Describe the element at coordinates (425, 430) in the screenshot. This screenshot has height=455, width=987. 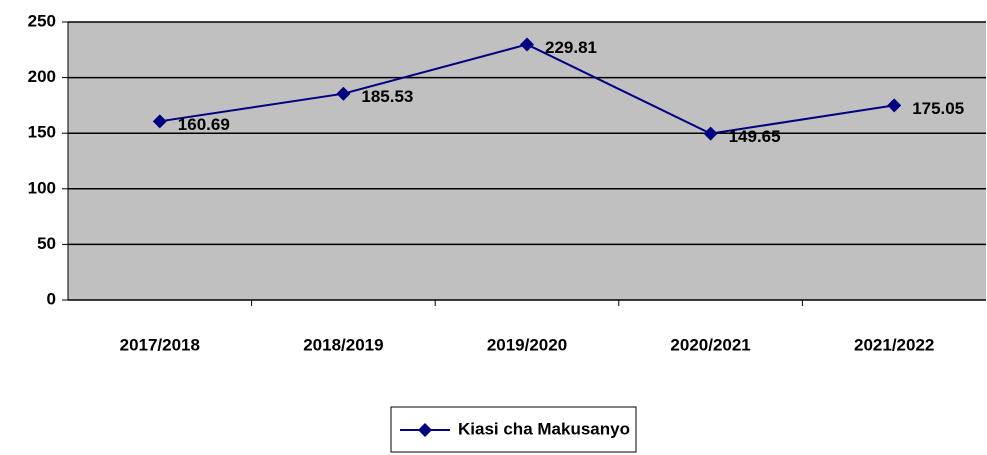
I see `legend-marker` at that location.